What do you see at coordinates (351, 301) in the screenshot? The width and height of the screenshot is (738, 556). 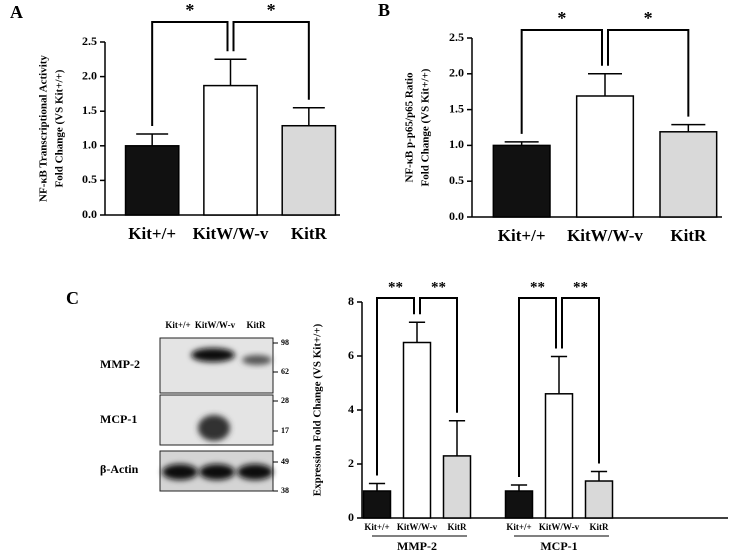 I see `y-tick-label: 8` at bounding box center [351, 301].